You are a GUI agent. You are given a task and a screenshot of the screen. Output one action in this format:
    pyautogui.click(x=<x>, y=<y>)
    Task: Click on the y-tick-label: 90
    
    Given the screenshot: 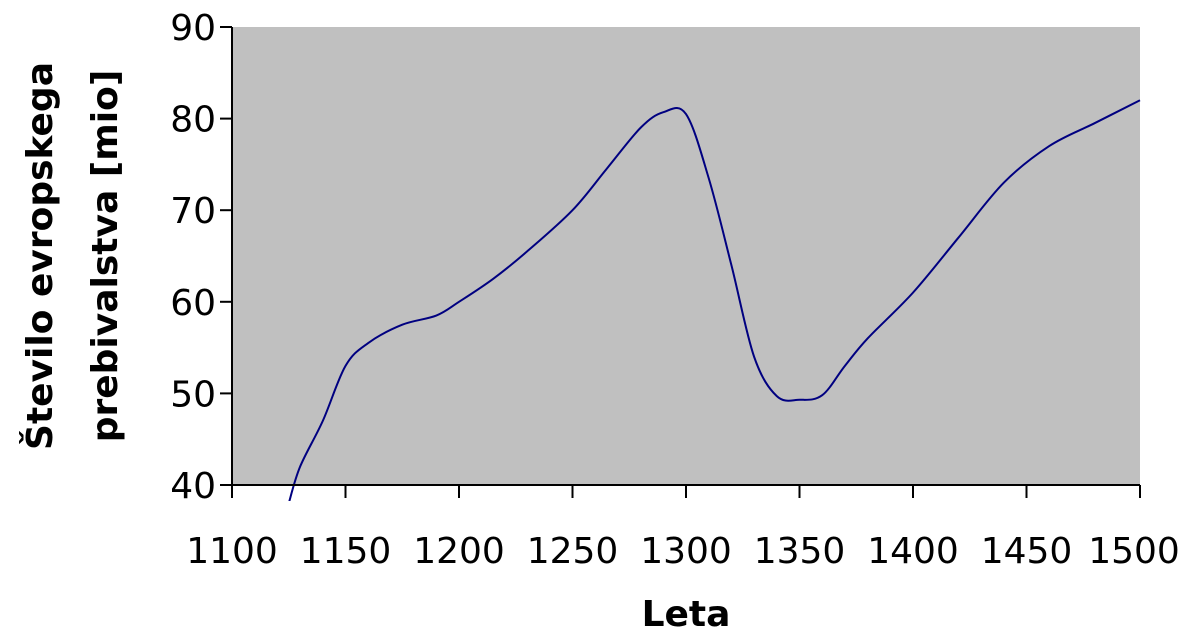 What is the action you would take?
    pyautogui.click(x=193, y=28)
    